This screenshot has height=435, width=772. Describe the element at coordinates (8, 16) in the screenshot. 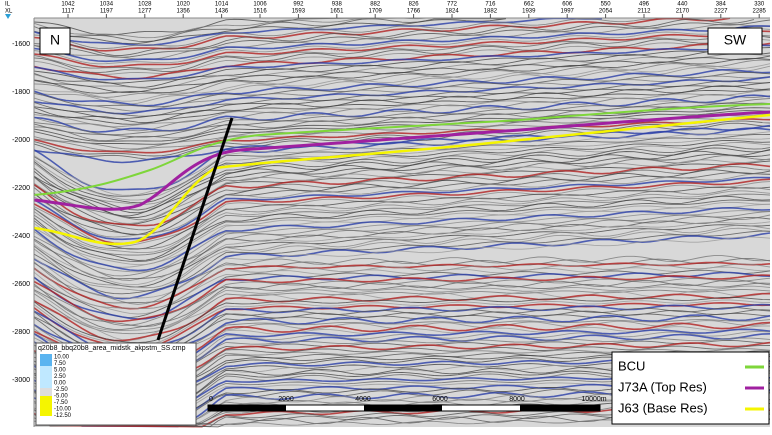

I see `axis-marker` at that location.